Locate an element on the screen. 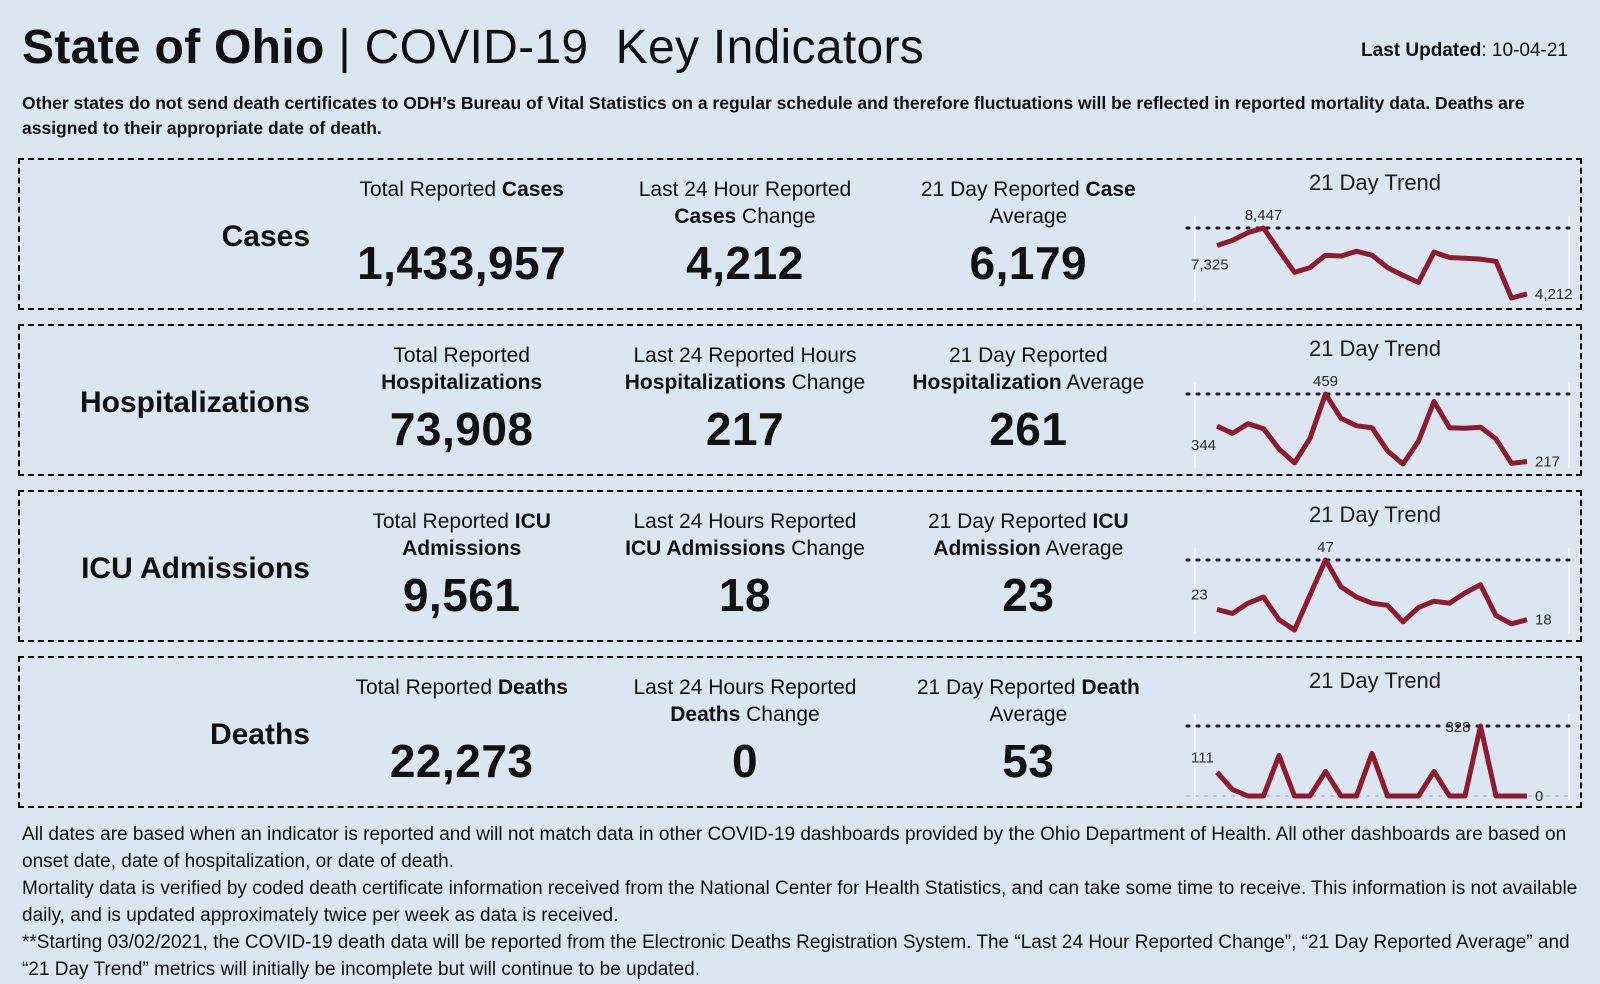 This screenshot has width=1600, height=984. svg-text: 18 is located at coordinates (1543, 619).